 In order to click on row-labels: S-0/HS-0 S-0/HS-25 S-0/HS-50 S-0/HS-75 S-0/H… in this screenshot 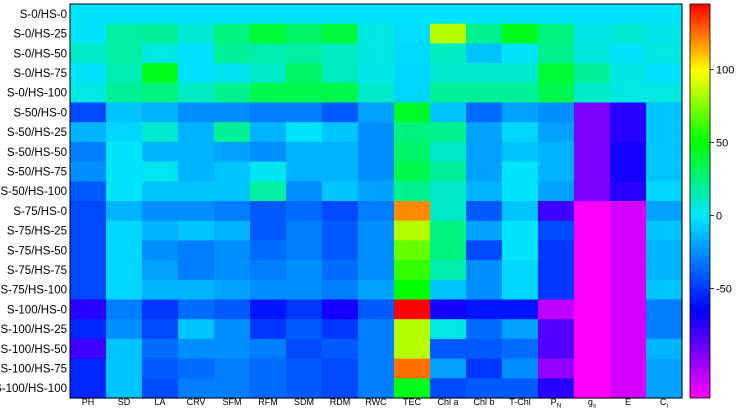, I will do `click(33, 202)`.